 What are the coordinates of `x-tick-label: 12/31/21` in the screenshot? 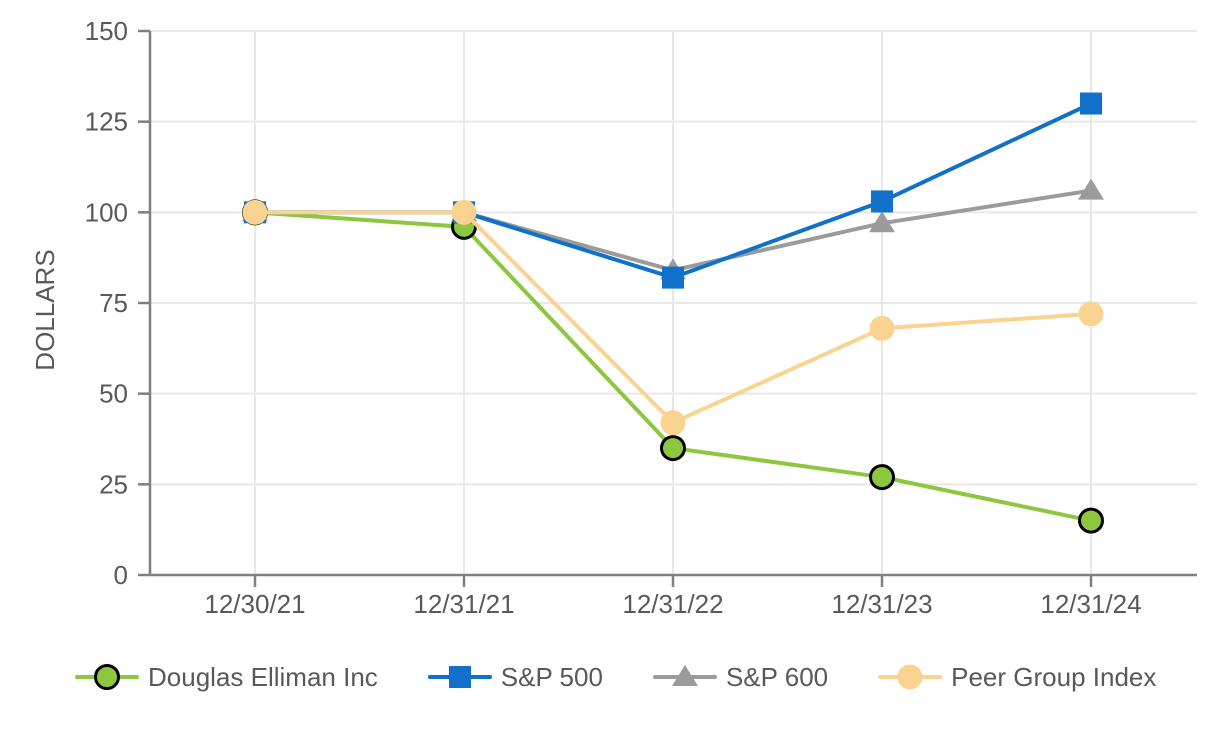 It's located at (463, 604).